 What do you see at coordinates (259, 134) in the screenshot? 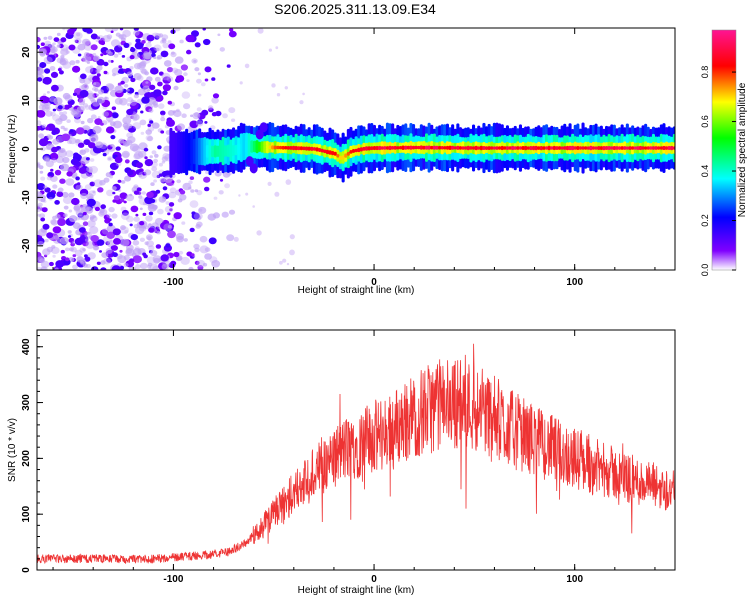
I see `ridge-excursion` at bounding box center [259, 134].